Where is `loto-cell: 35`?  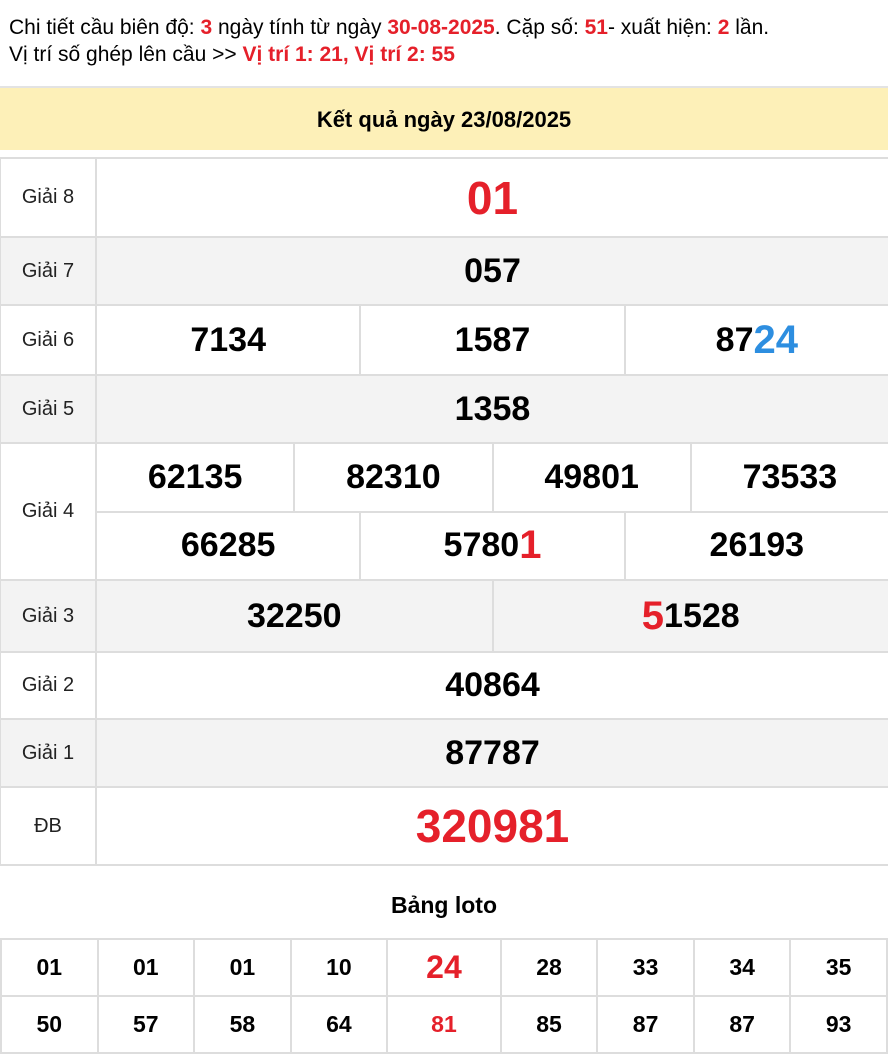
loto-cell: 35 is located at coordinates (839, 967).